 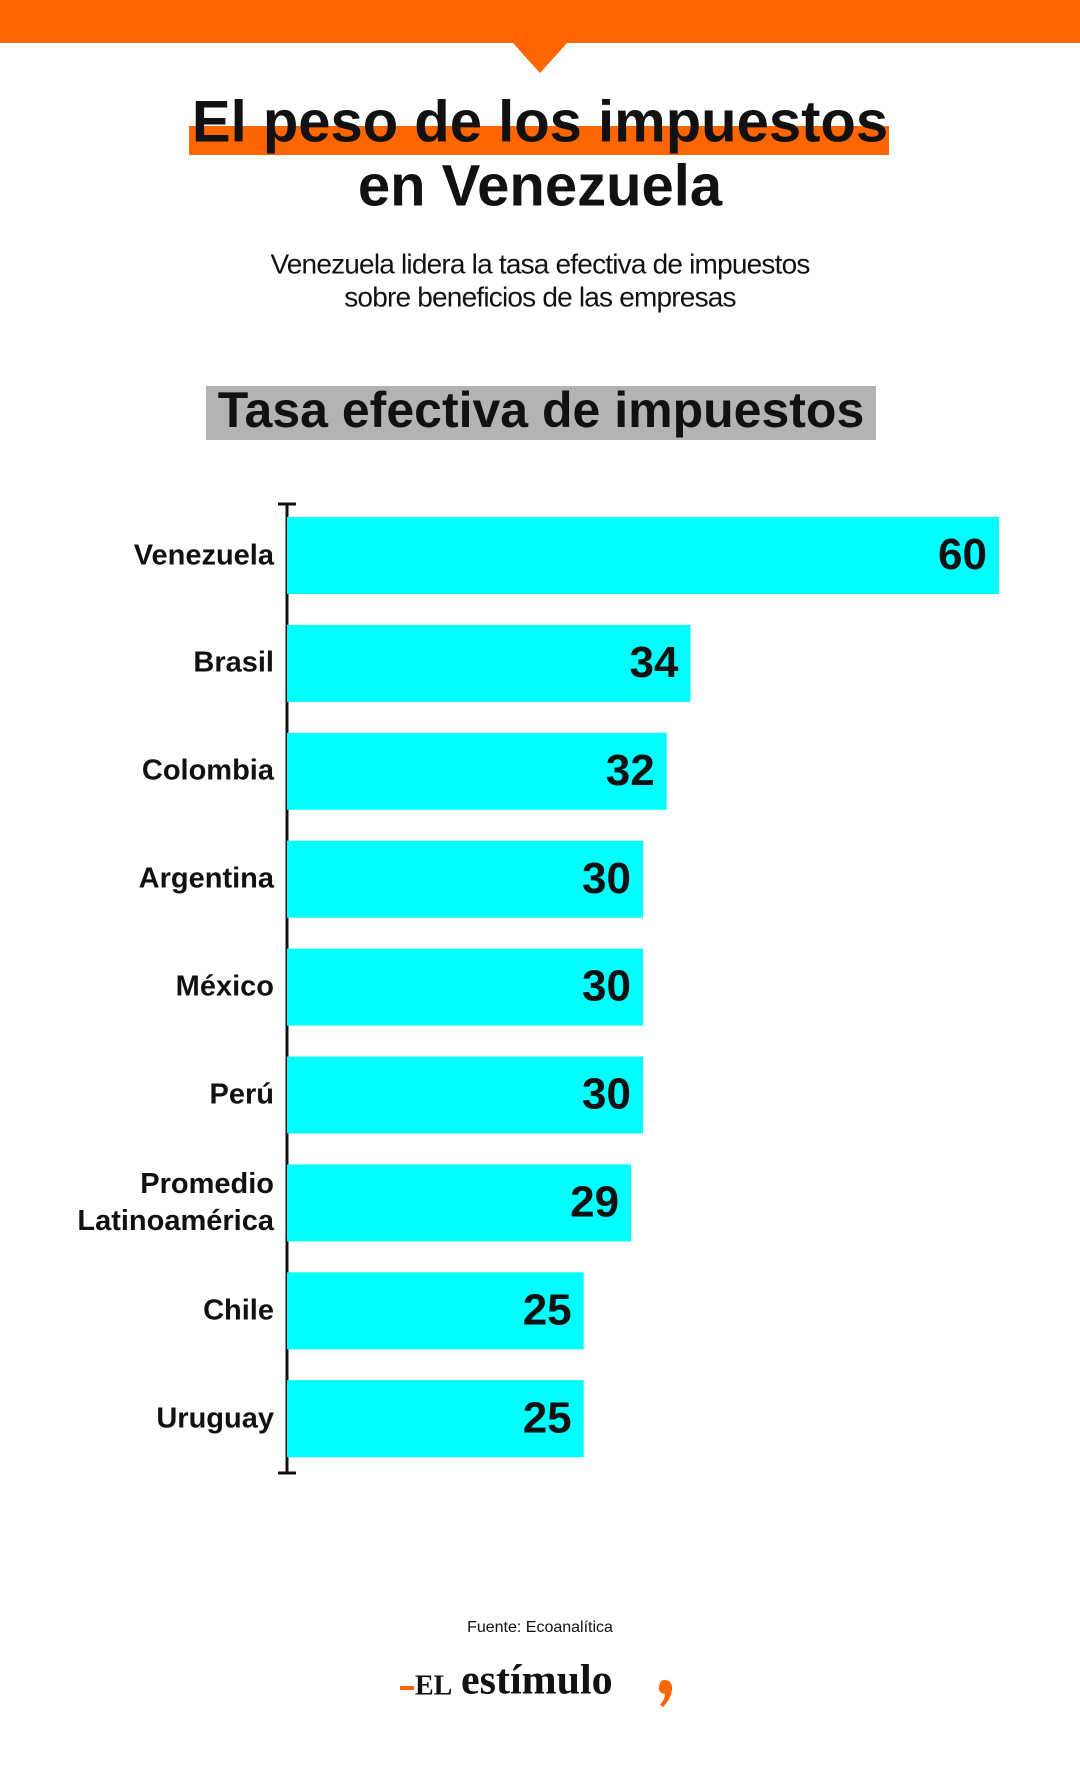 What do you see at coordinates (539, 140) in the screenshot?
I see `title-highlight` at bounding box center [539, 140].